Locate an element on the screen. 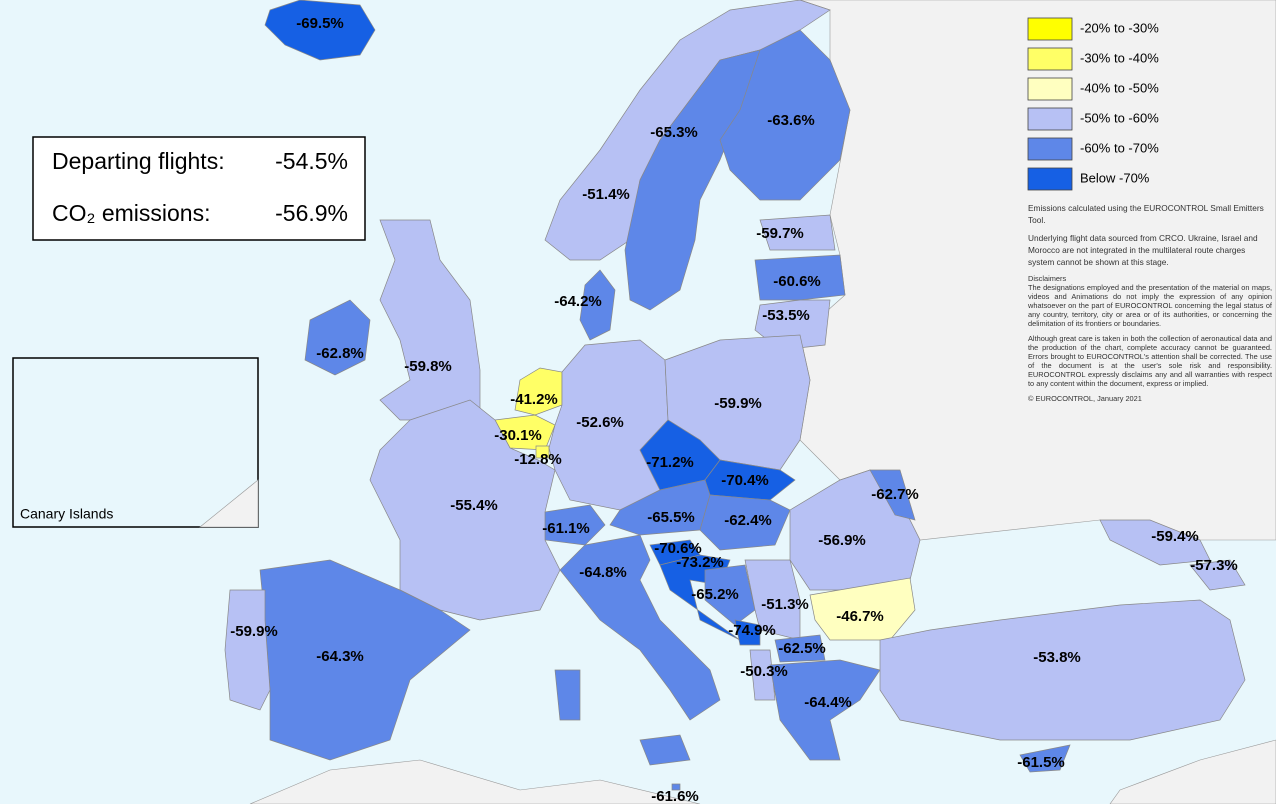 The image size is (1276, 804). country-label: -70.4% is located at coordinates (745, 480).